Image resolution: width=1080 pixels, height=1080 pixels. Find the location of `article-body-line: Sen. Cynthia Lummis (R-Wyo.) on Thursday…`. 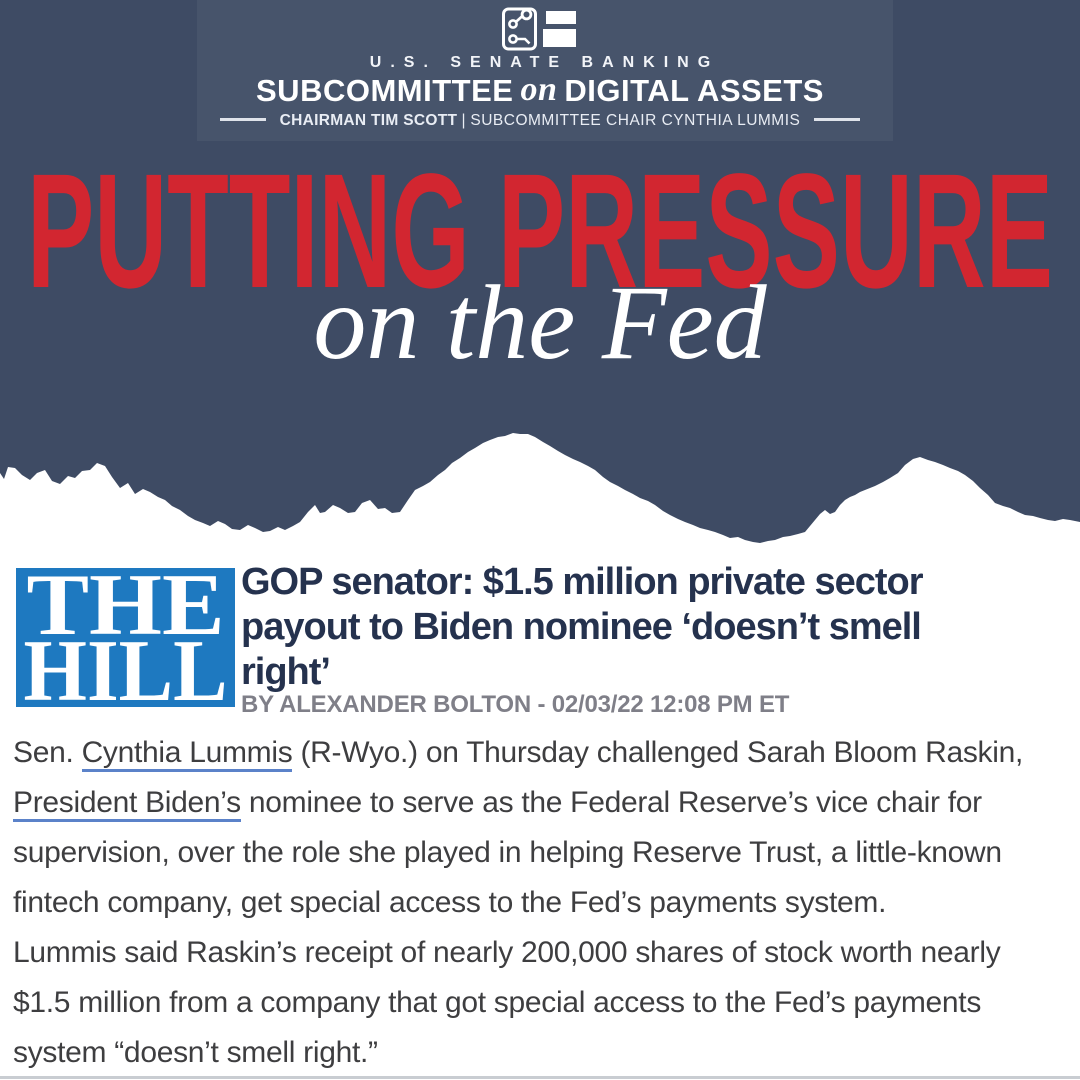

article-body-line: Sen. Cynthia Lummis (R-Wyo.) on Thursday… is located at coordinates (543, 753).